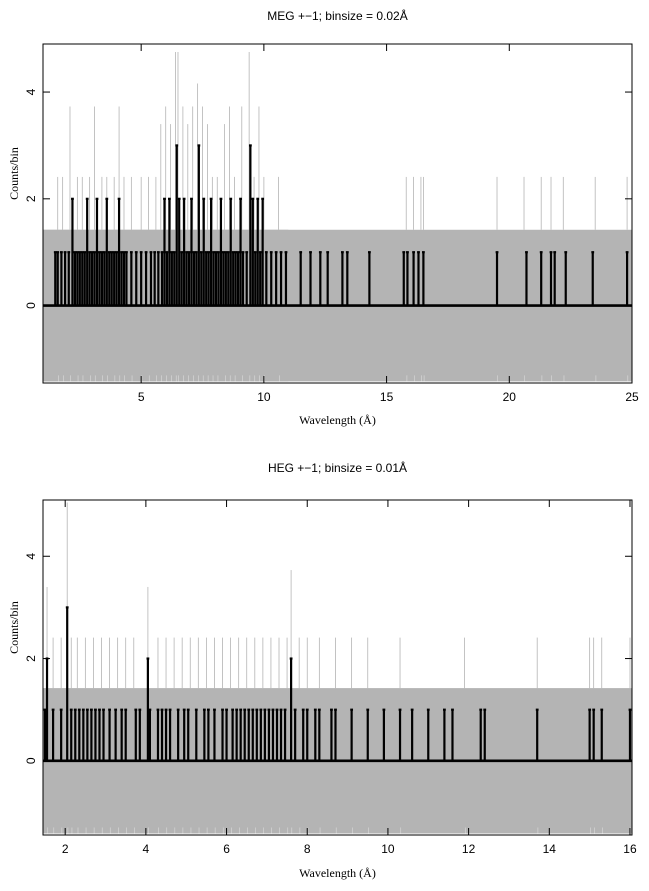  What do you see at coordinates (550, 849) in the screenshot?
I see `x-tick-label: 14` at bounding box center [550, 849].